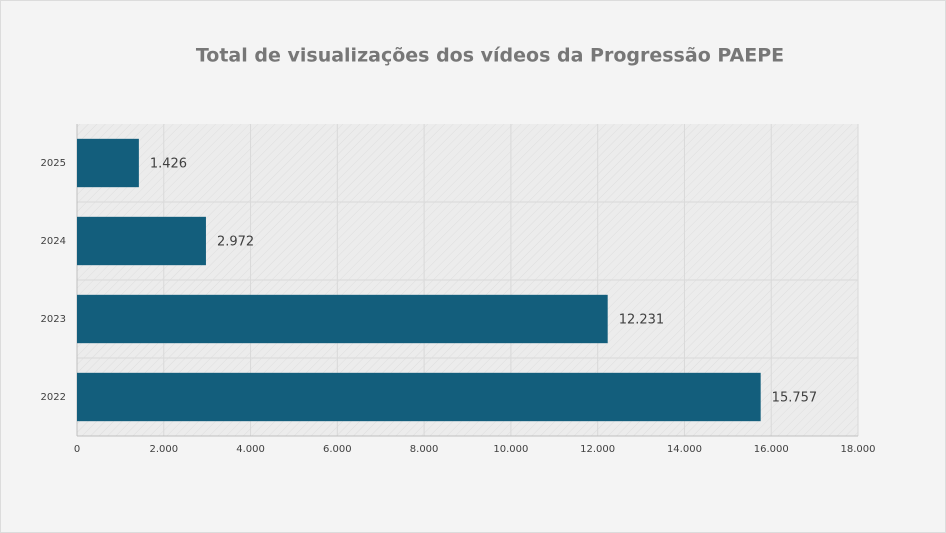 The width and height of the screenshot is (946, 533). Describe the element at coordinates (642, 320) in the screenshot. I see `value-label: 12.231` at that location.